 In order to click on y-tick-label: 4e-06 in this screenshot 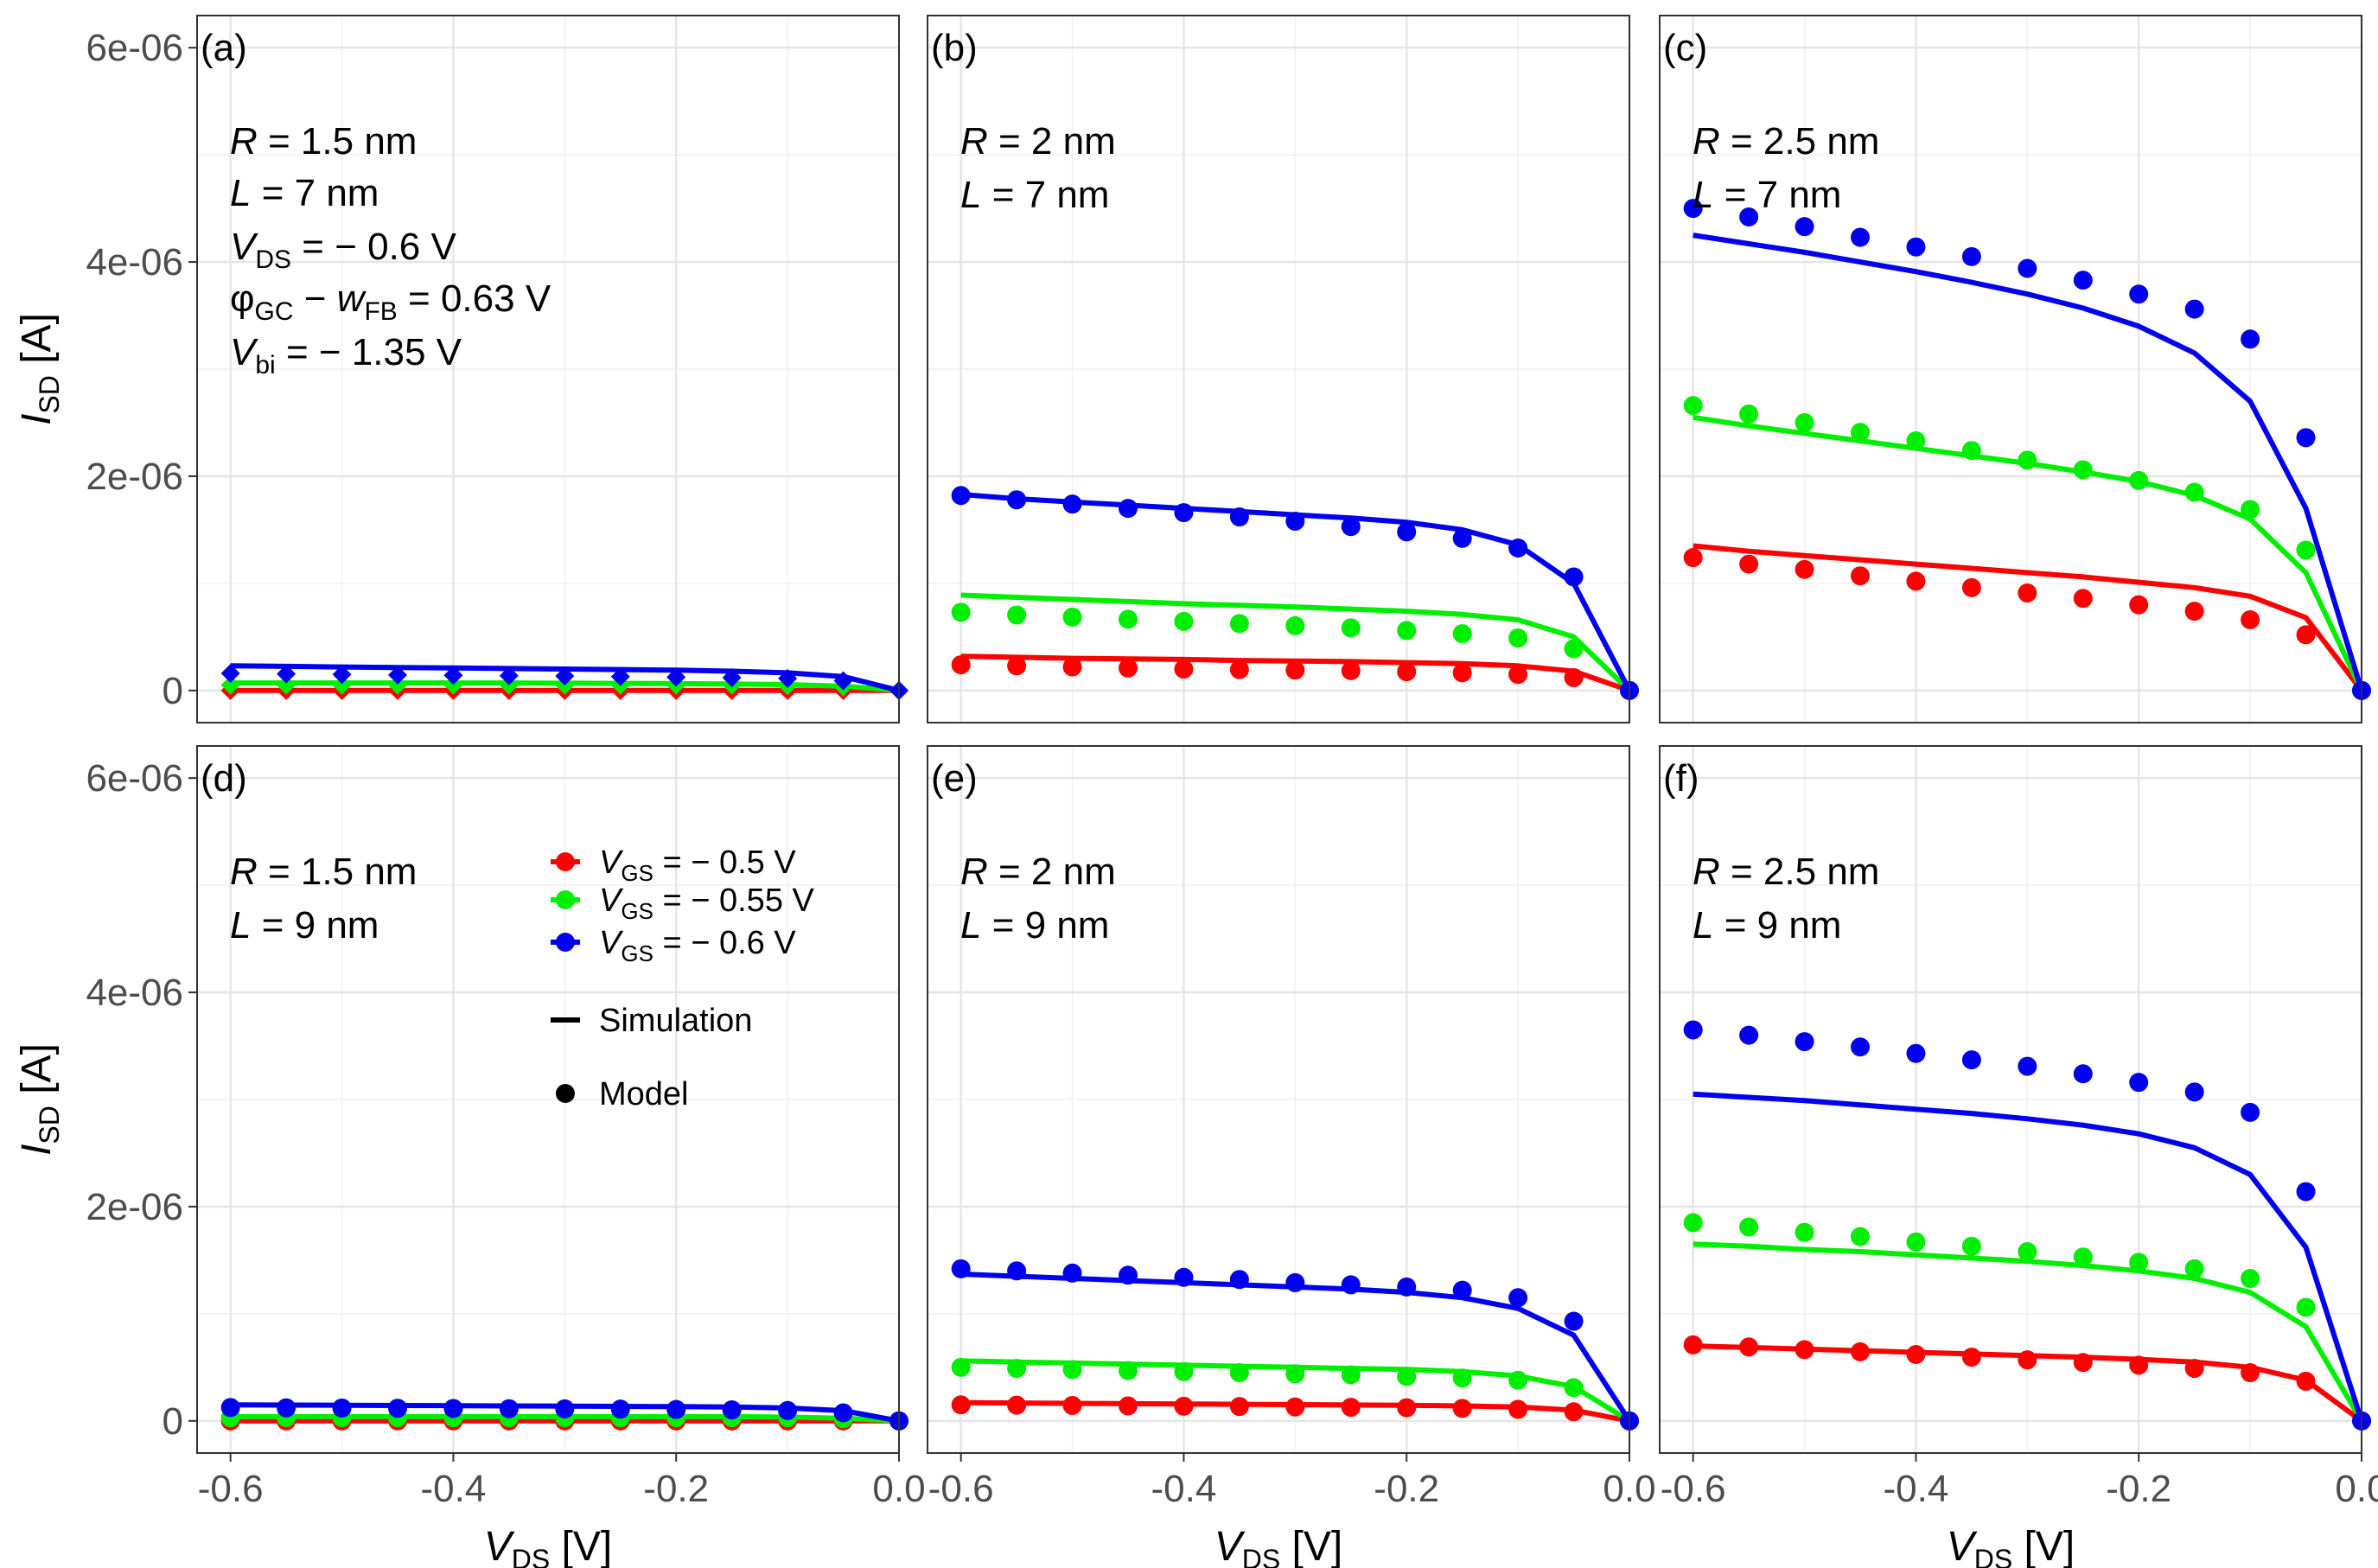, I will do `click(134, 993)`.